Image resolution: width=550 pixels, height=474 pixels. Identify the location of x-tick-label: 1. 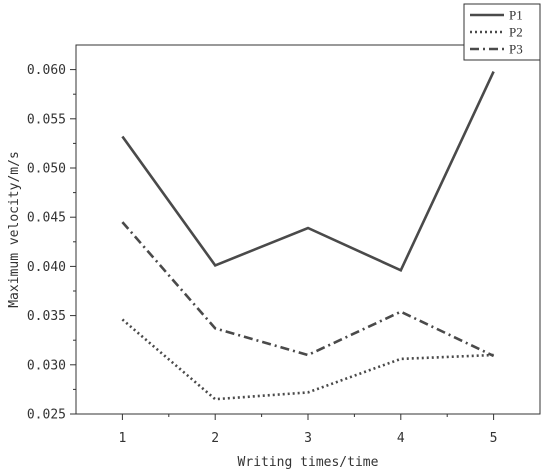
(122, 438).